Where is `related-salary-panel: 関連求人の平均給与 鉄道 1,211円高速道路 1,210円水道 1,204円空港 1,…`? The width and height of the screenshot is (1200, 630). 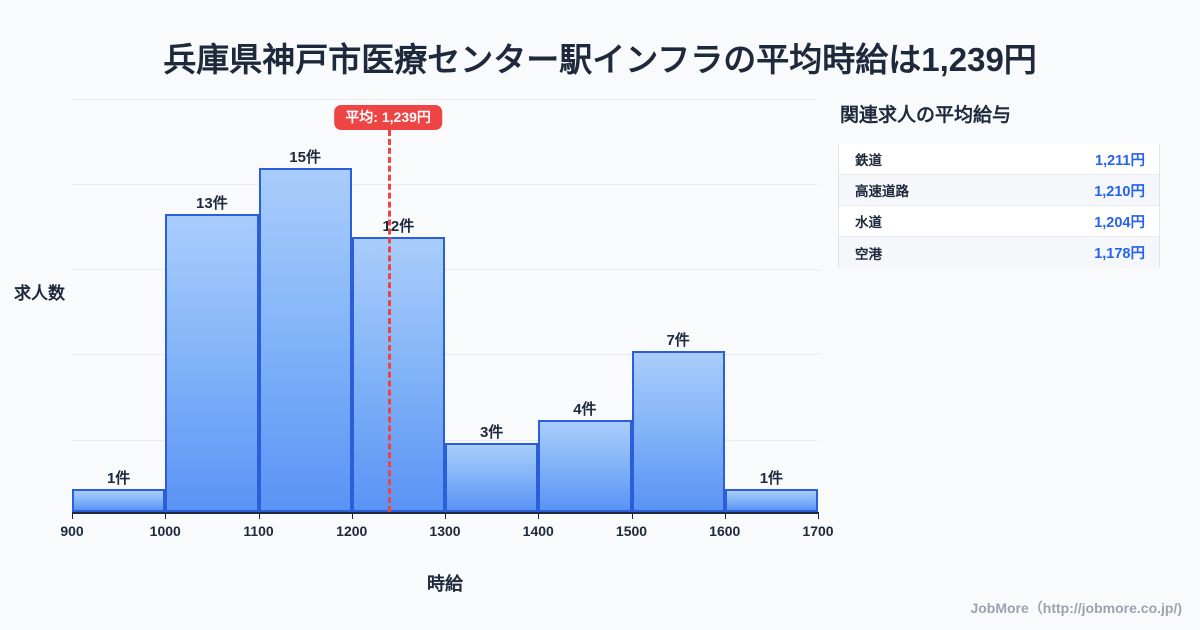
related-salary-panel: 関連求人の平均給与 鉄道 1,211円高速道路 1,210円水道 1,204円空港 1,… is located at coordinates (1003, 184).